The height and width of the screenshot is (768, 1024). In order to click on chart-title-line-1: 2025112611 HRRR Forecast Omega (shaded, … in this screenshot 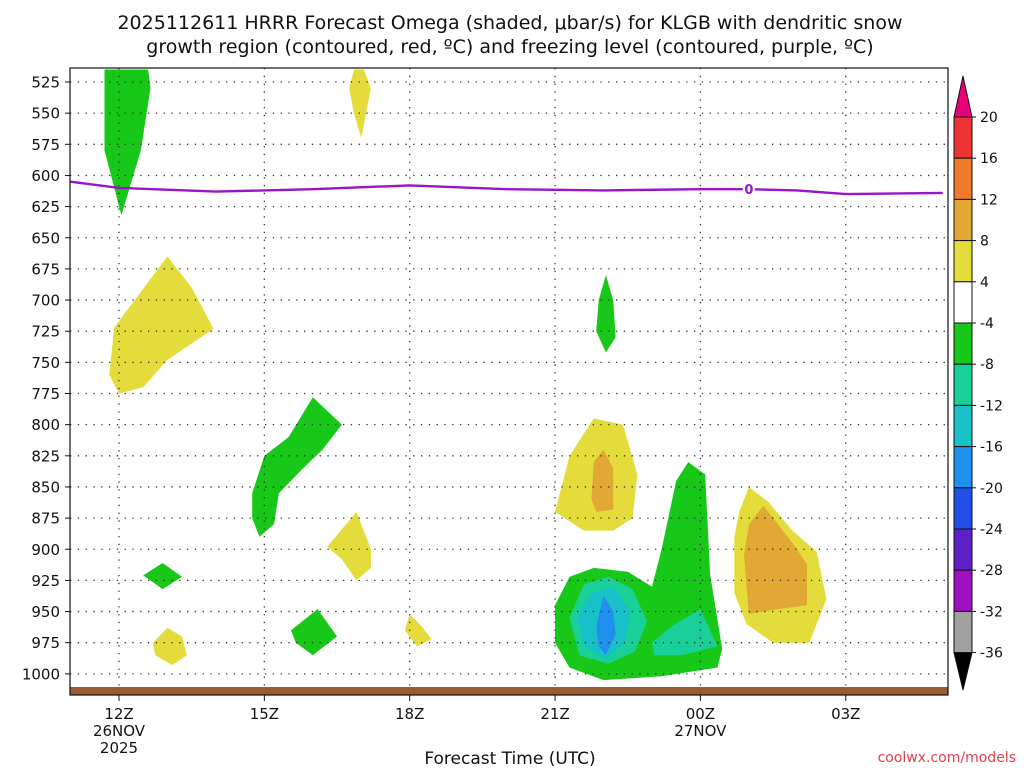, I will do `click(509, 23)`.